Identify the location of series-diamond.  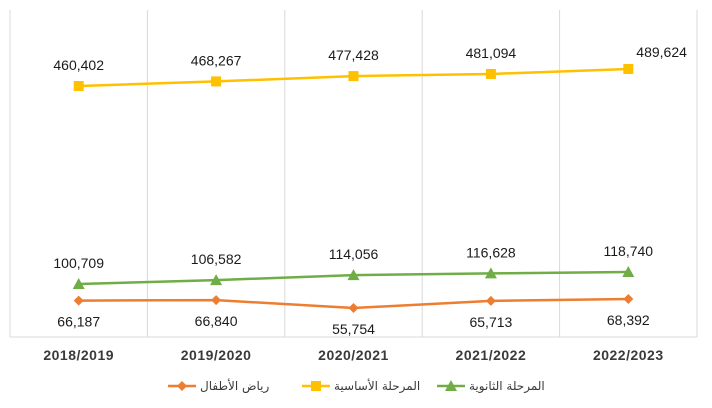
(353, 303).